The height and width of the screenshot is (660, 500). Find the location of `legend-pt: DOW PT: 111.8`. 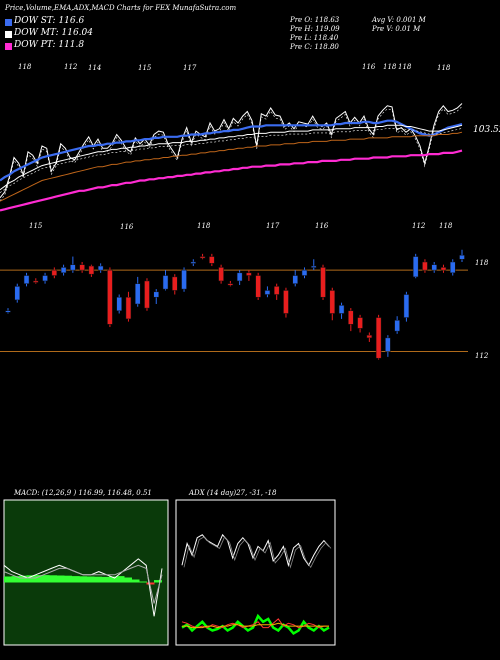

legend-pt: DOW PT: 111.8 is located at coordinates (49, 45).